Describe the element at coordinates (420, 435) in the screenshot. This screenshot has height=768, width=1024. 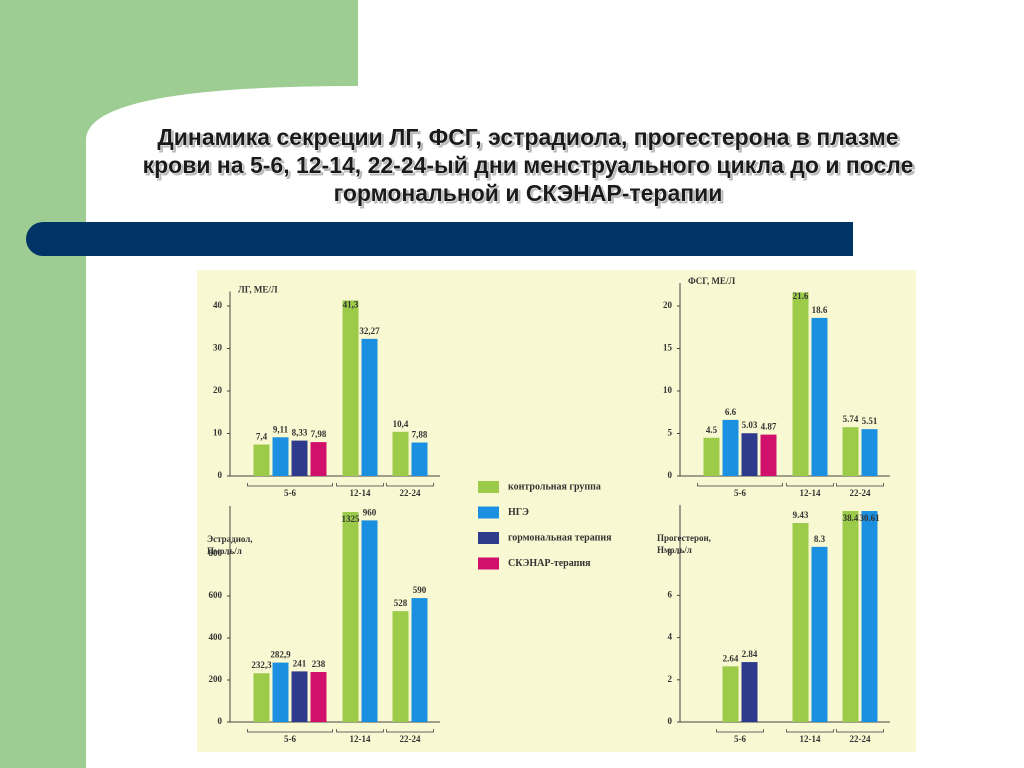
I see `value-label: 7,88` at that location.